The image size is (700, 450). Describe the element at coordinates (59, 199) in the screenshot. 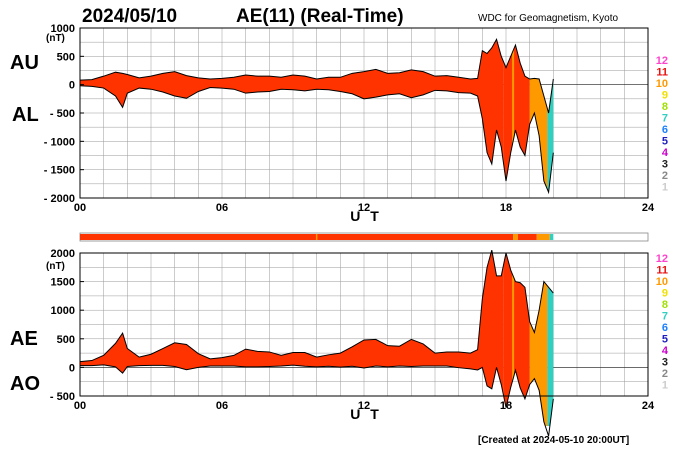

I see `y-tick-label: - 2000` at that location.